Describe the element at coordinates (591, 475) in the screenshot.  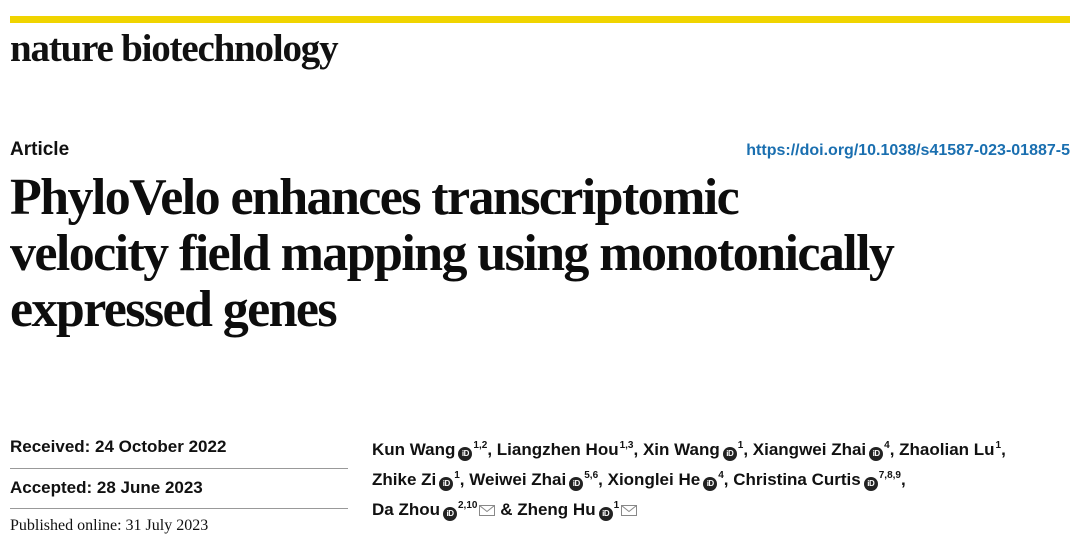
I see `affiliation-superscript: 5,6` at that location.